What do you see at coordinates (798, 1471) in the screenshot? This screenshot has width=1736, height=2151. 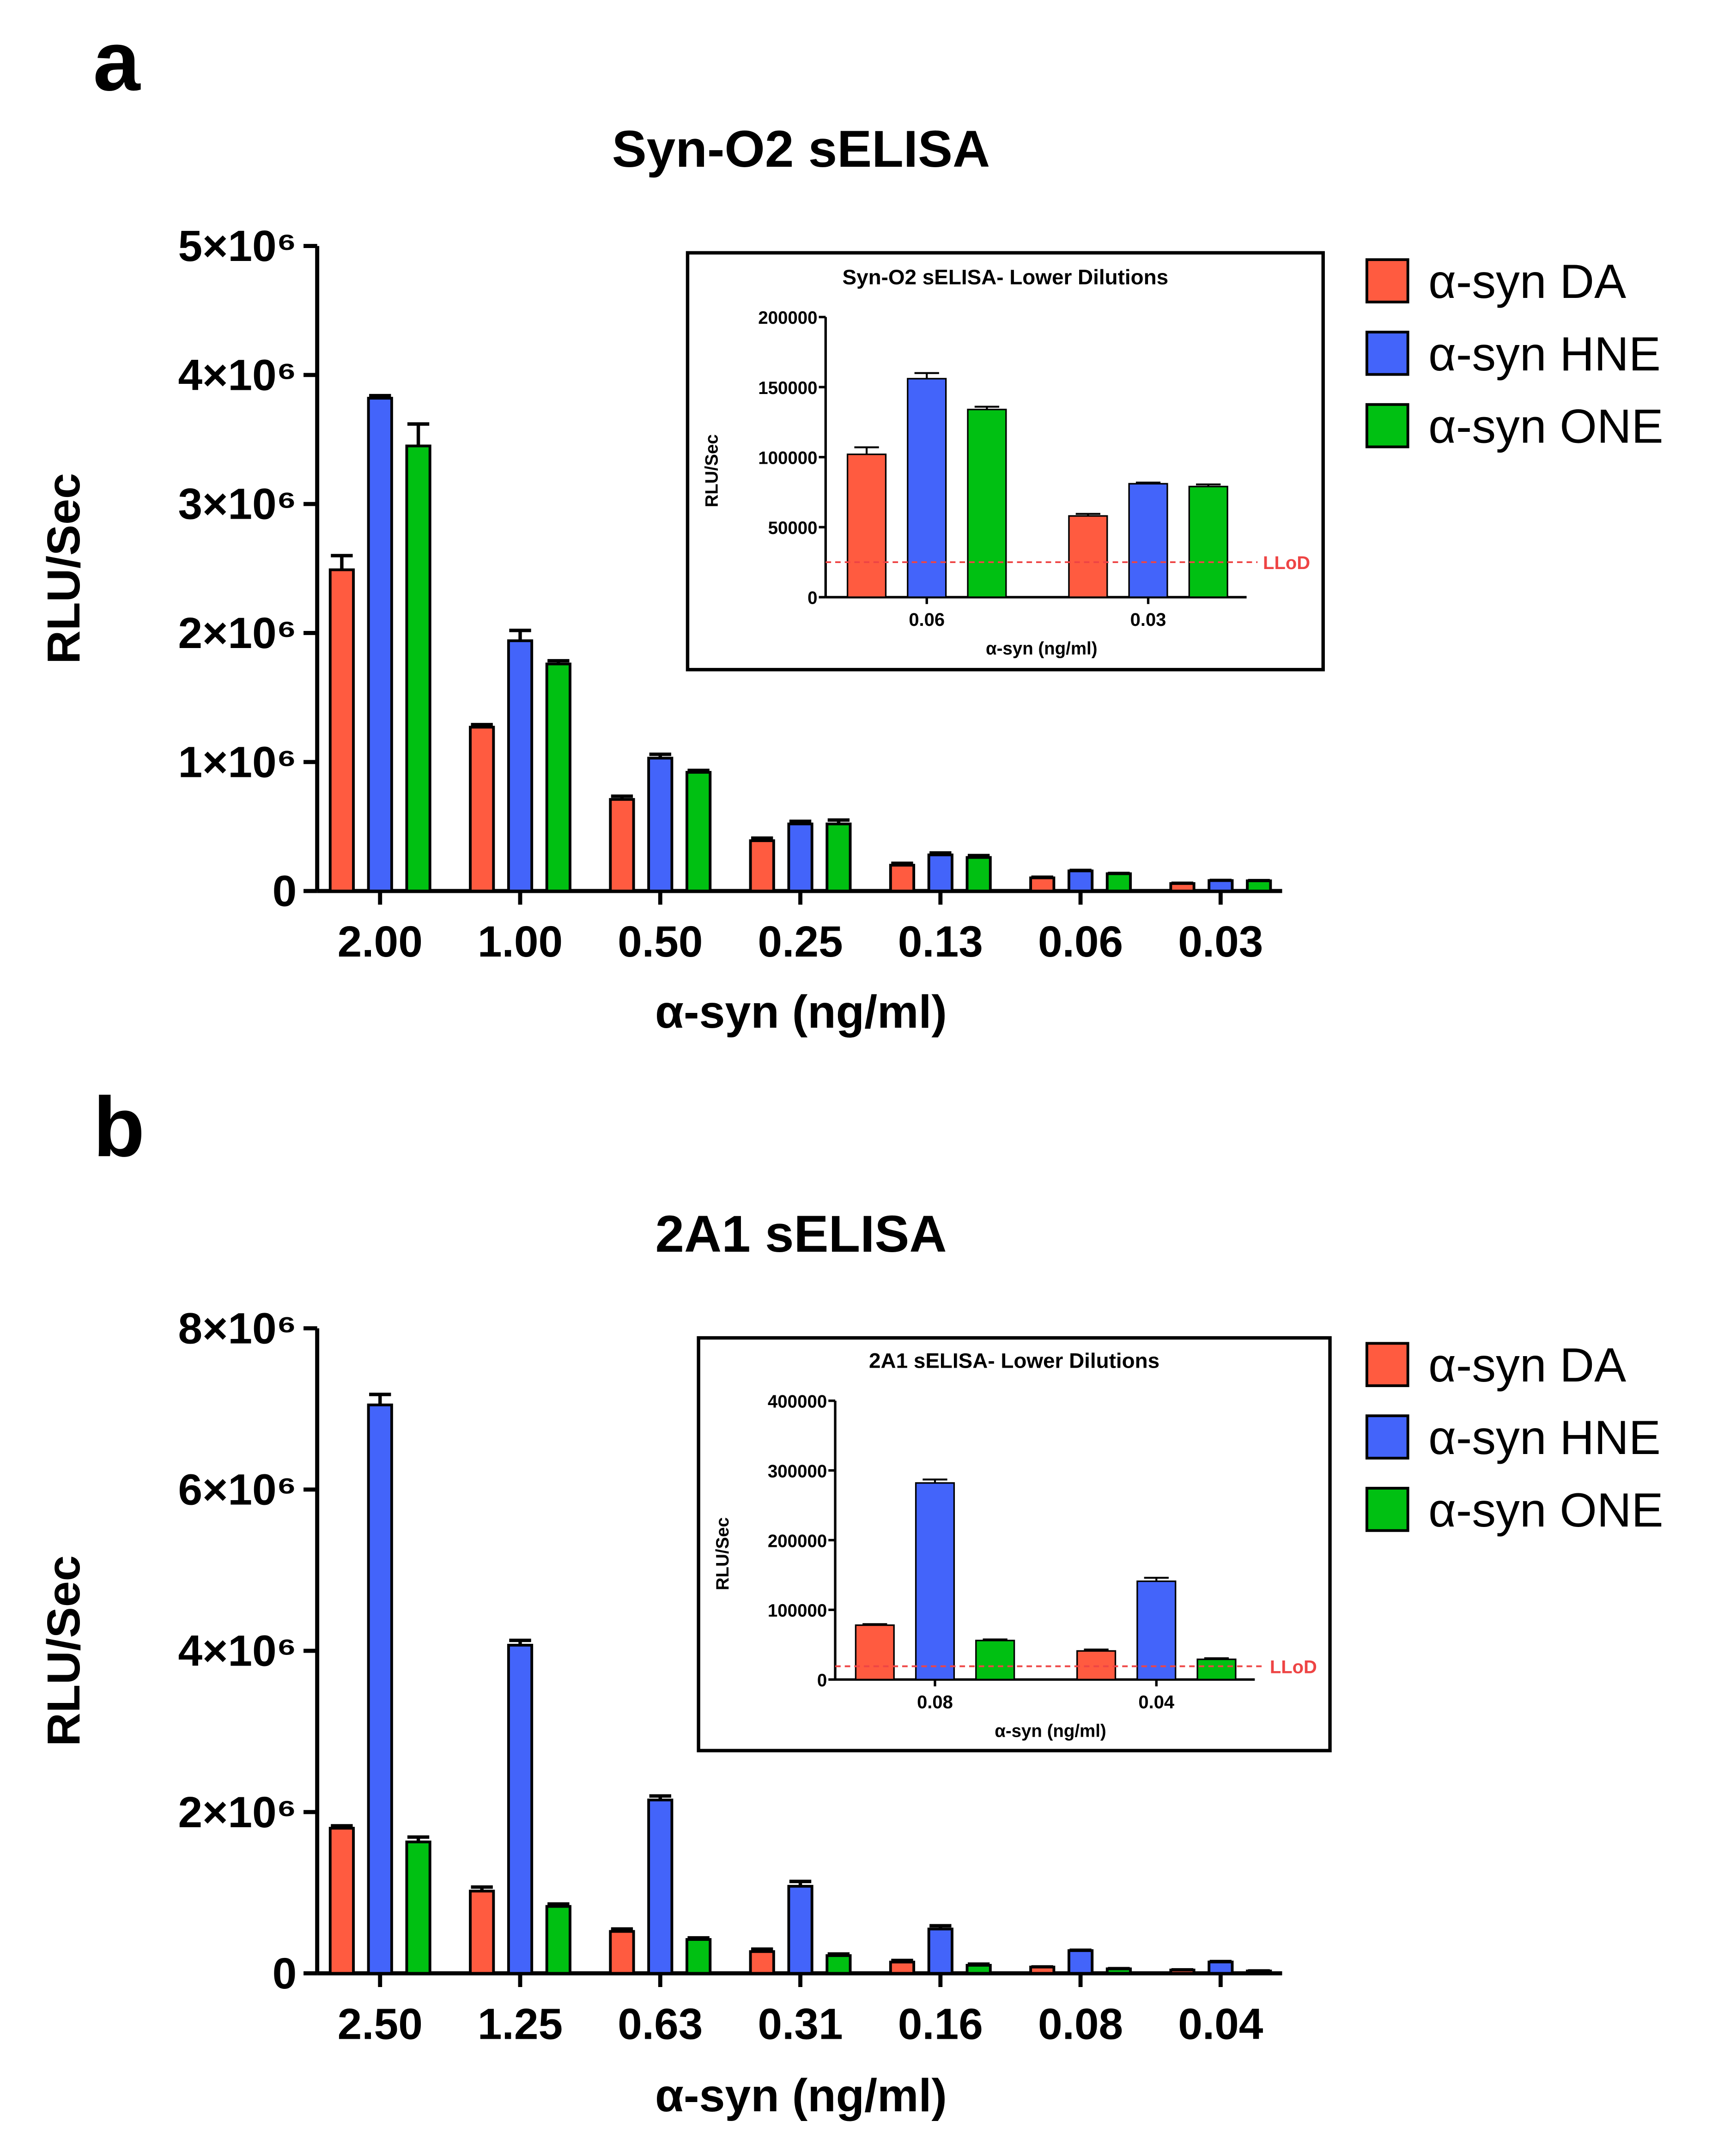 I see `inset-y-tick-label: 300000` at bounding box center [798, 1471].